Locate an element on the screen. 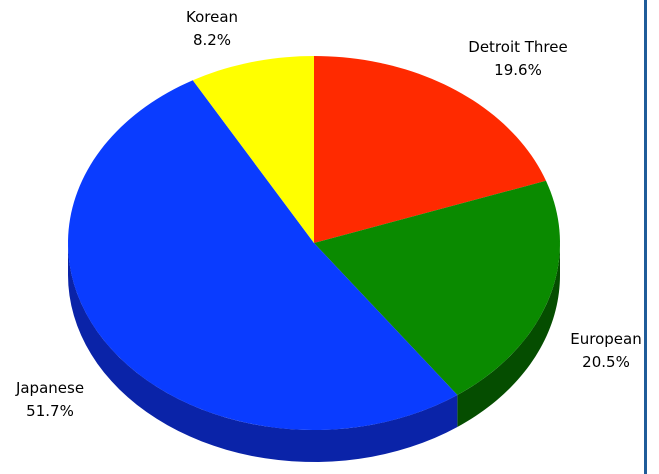  frame-border is located at coordinates (651, 237).